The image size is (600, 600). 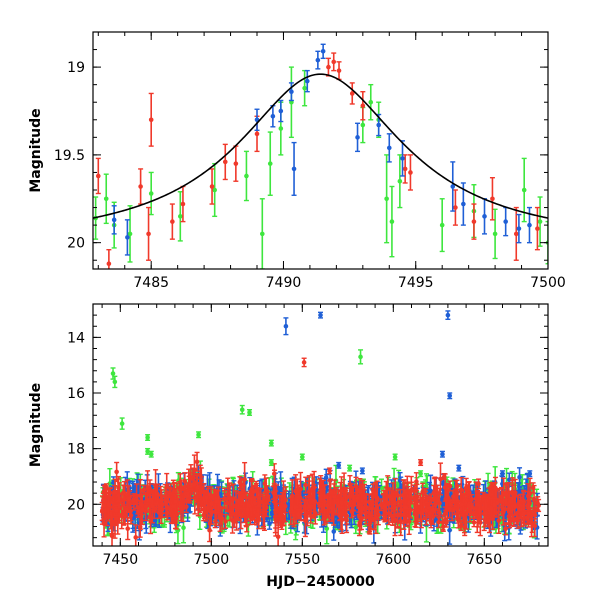 What do you see at coordinates (76, 68) in the screenshot?
I see `y-tick-label: 19` at bounding box center [76, 68].